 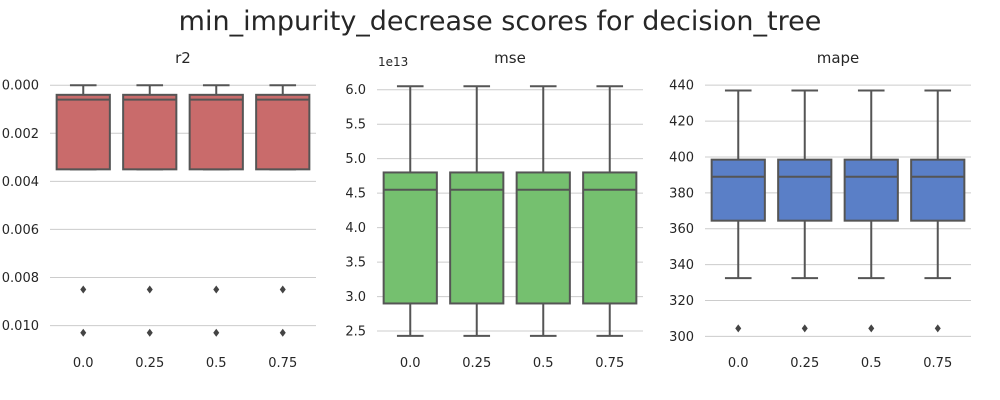 I want to click on y-tick-label: 0.010, so click(x=20, y=326).